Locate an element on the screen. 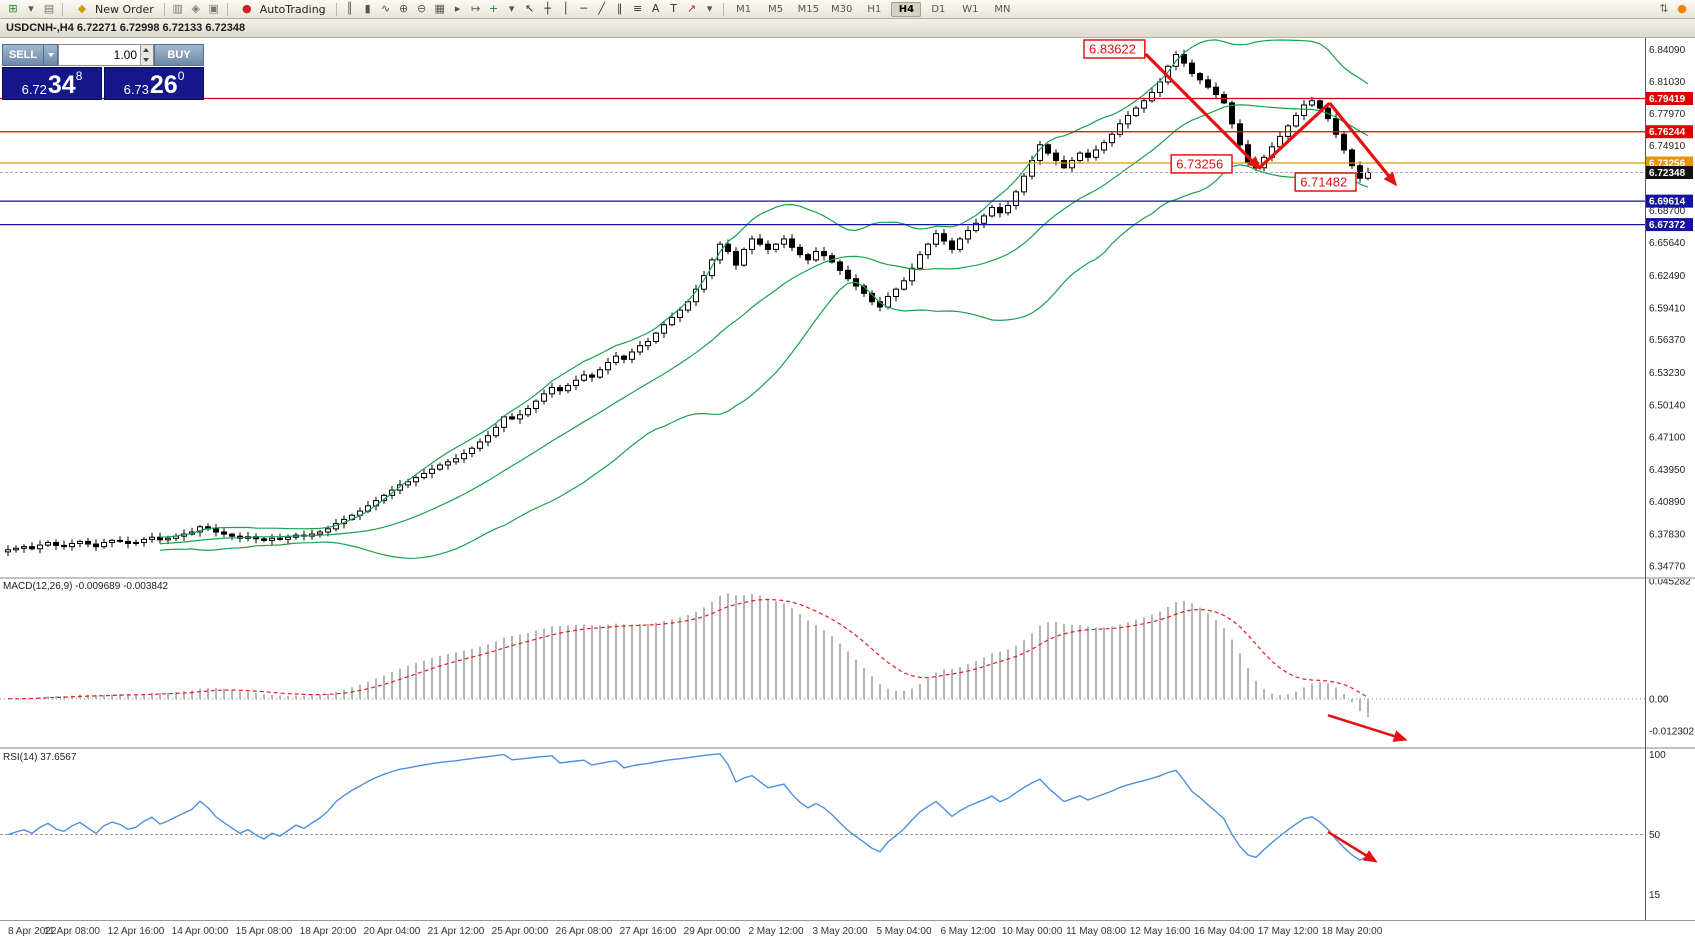 The image size is (1695, 938). svg-text: 6.47100 is located at coordinates (1667, 437).